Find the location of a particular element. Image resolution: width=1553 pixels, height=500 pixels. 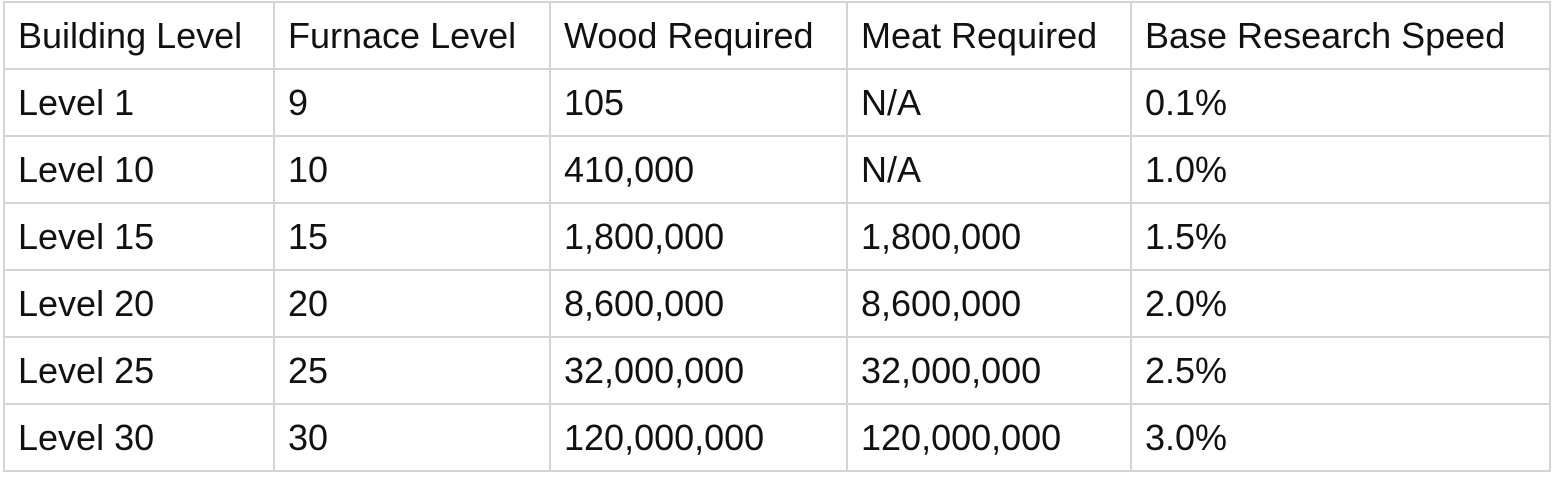

cell-base-research-speed: 2.0% is located at coordinates (1340, 303).